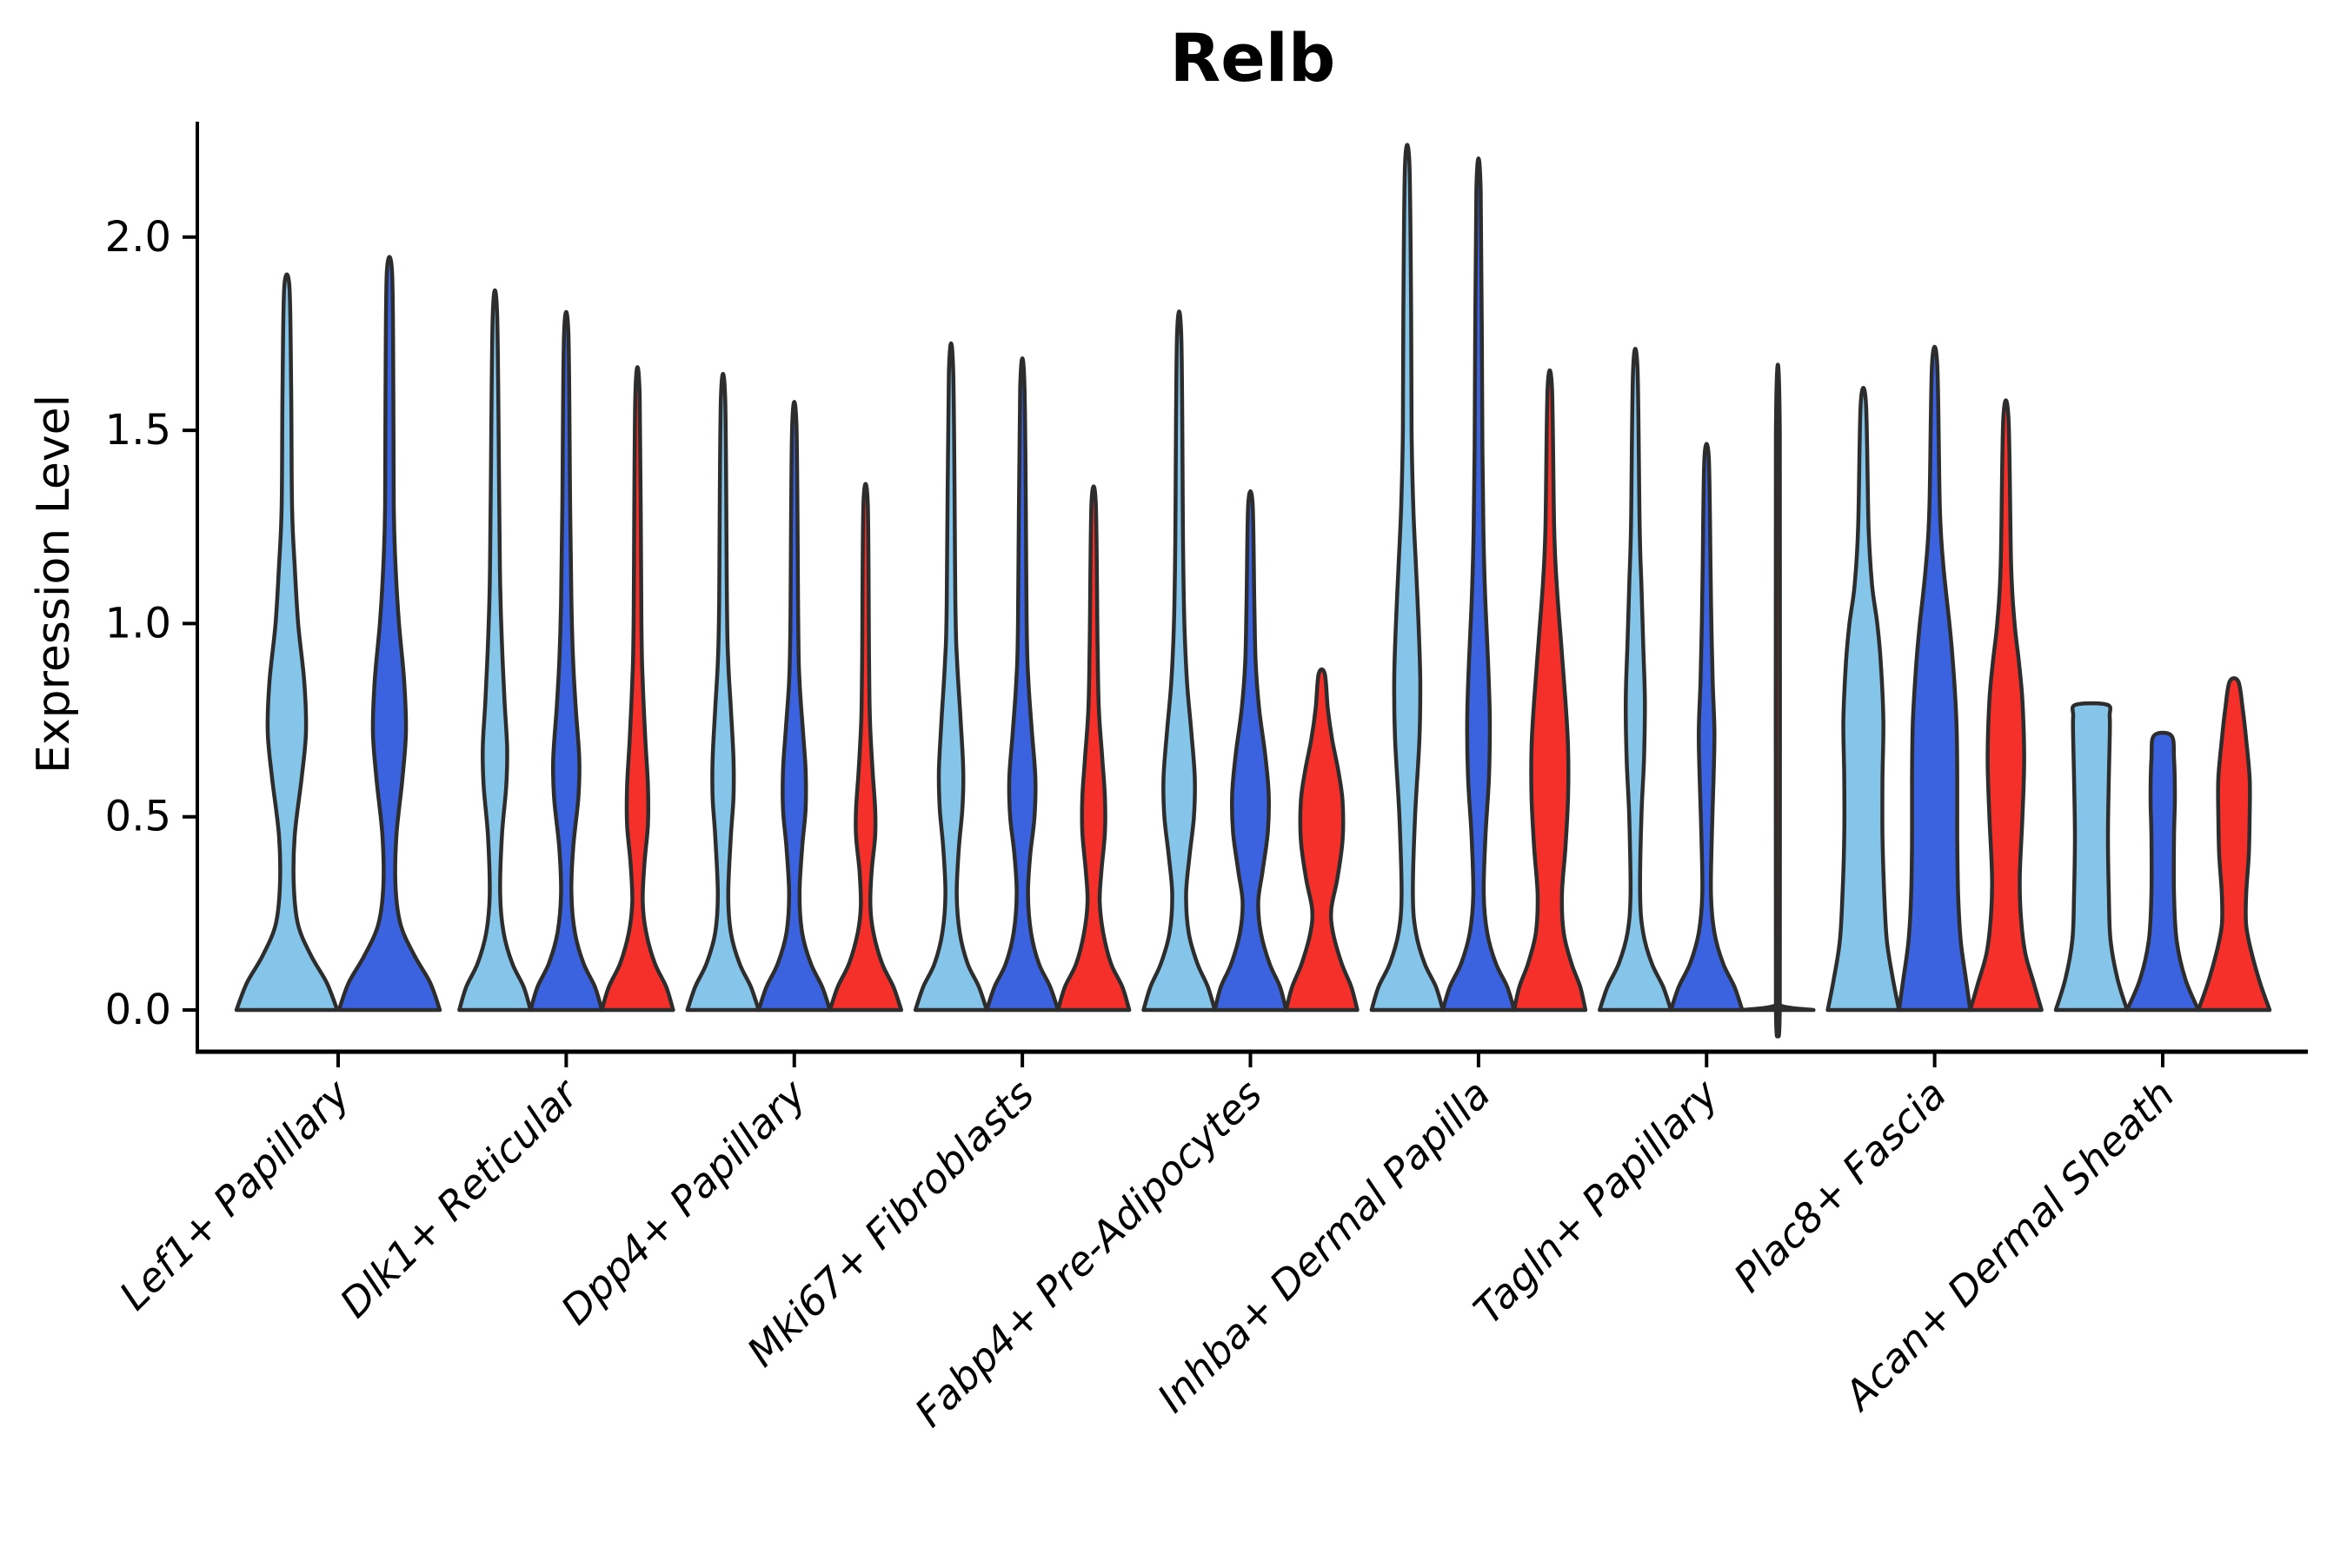 This screenshot has width=2347, height=1568. Describe the element at coordinates (683, 1201) in the screenshot. I see `x-tick-label: Dpp4+ Papillary` at that location.